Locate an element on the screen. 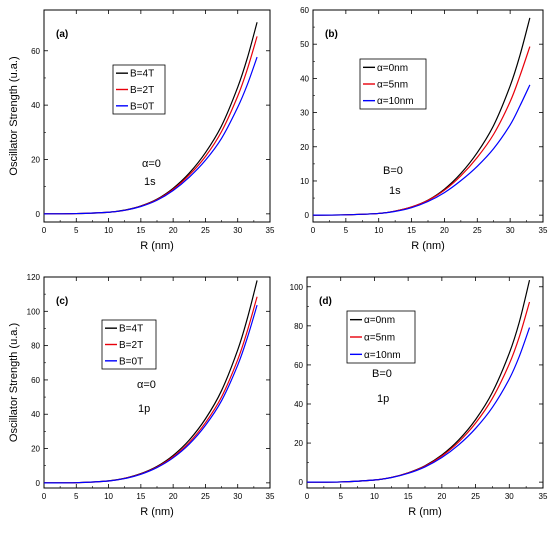  legend-entry: B=4T is located at coordinates (142, 74).